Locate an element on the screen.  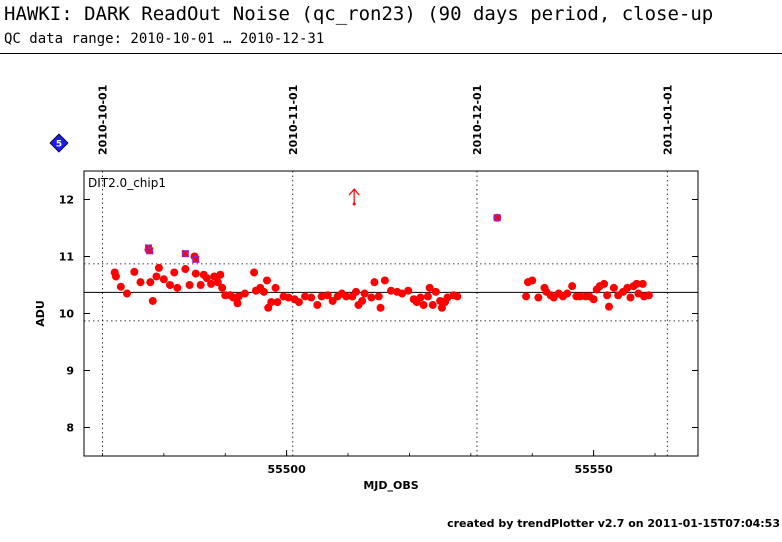
y-tick-label: 9 is located at coordinates (70, 371).